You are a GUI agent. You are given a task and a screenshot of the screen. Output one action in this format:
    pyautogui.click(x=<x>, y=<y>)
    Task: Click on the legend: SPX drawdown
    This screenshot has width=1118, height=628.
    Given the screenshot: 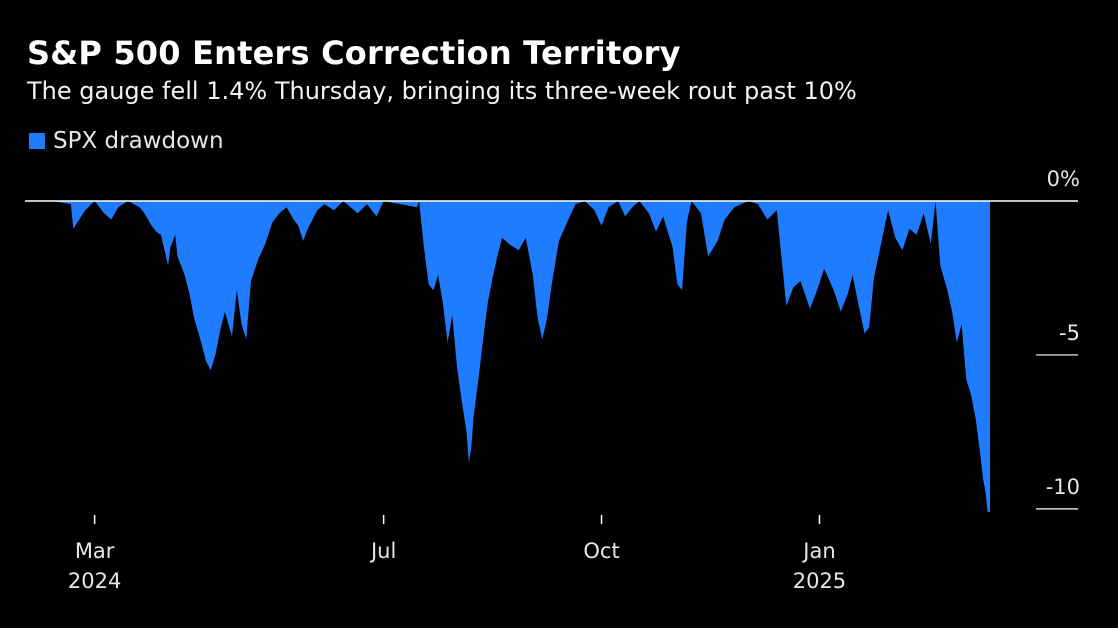 What is the action you would take?
    pyautogui.click(x=126, y=141)
    